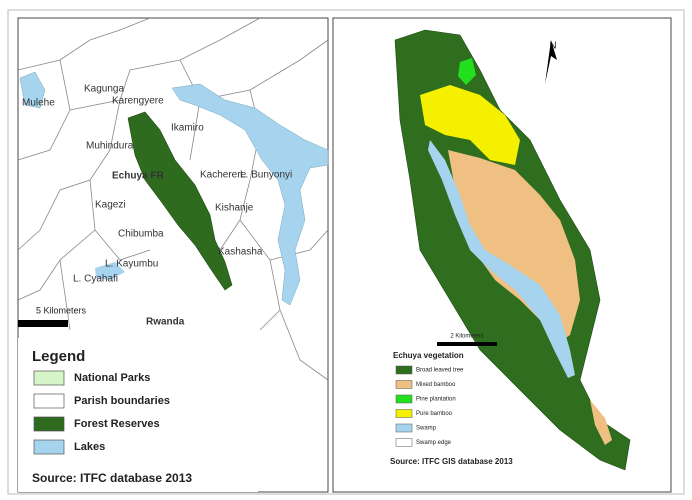 The image size is (692, 500). What do you see at coordinates (426, 429) in the screenshot?
I see `legend-label: Swamp` at bounding box center [426, 429].